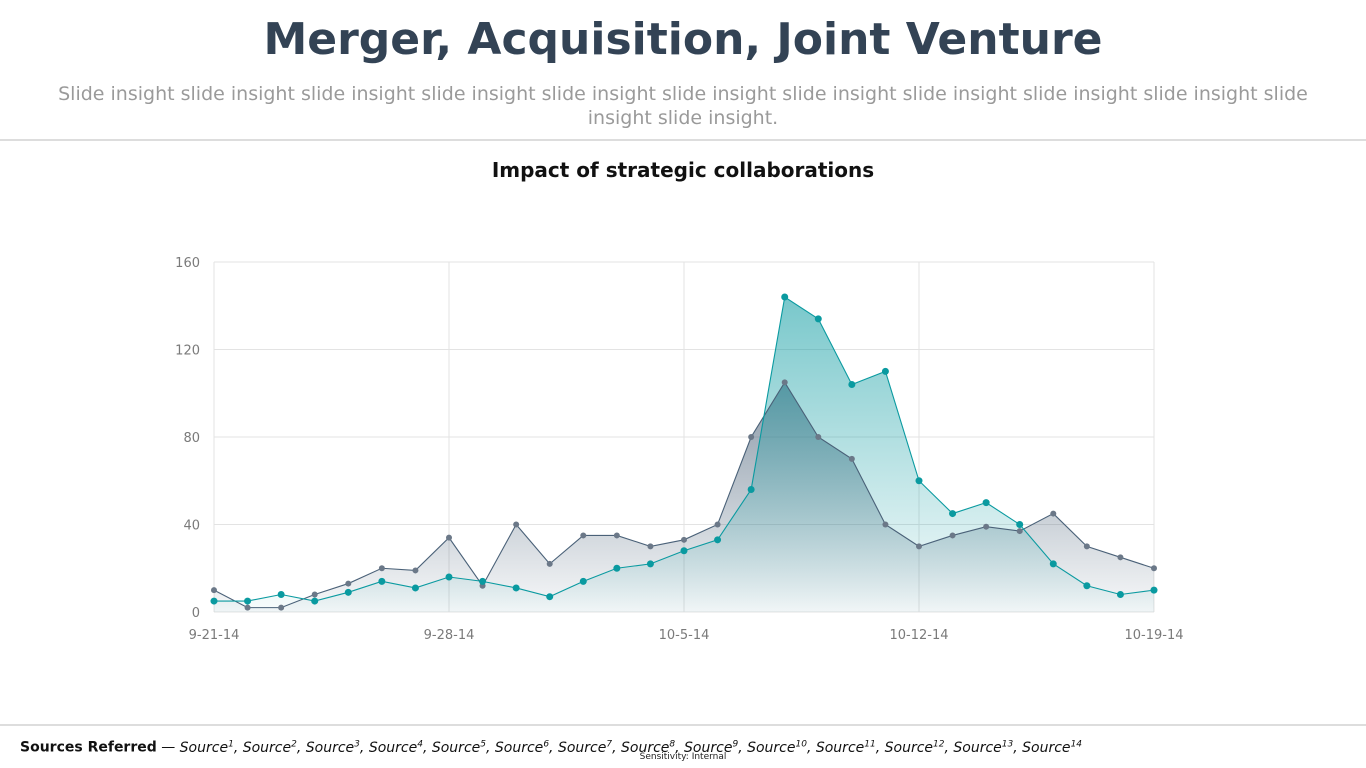 The height and width of the screenshot is (768, 1366). What do you see at coordinates (1076, 744) in the screenshot?
I see `source-number: 14` at bounding box center [1076, 744].